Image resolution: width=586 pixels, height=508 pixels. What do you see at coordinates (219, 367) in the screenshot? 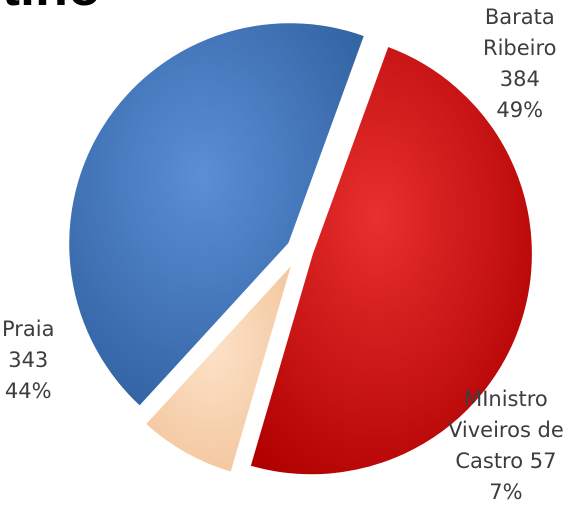
I see `pie-slice-ministro-viveiros-de-castro` at bounding box center [219, 367].